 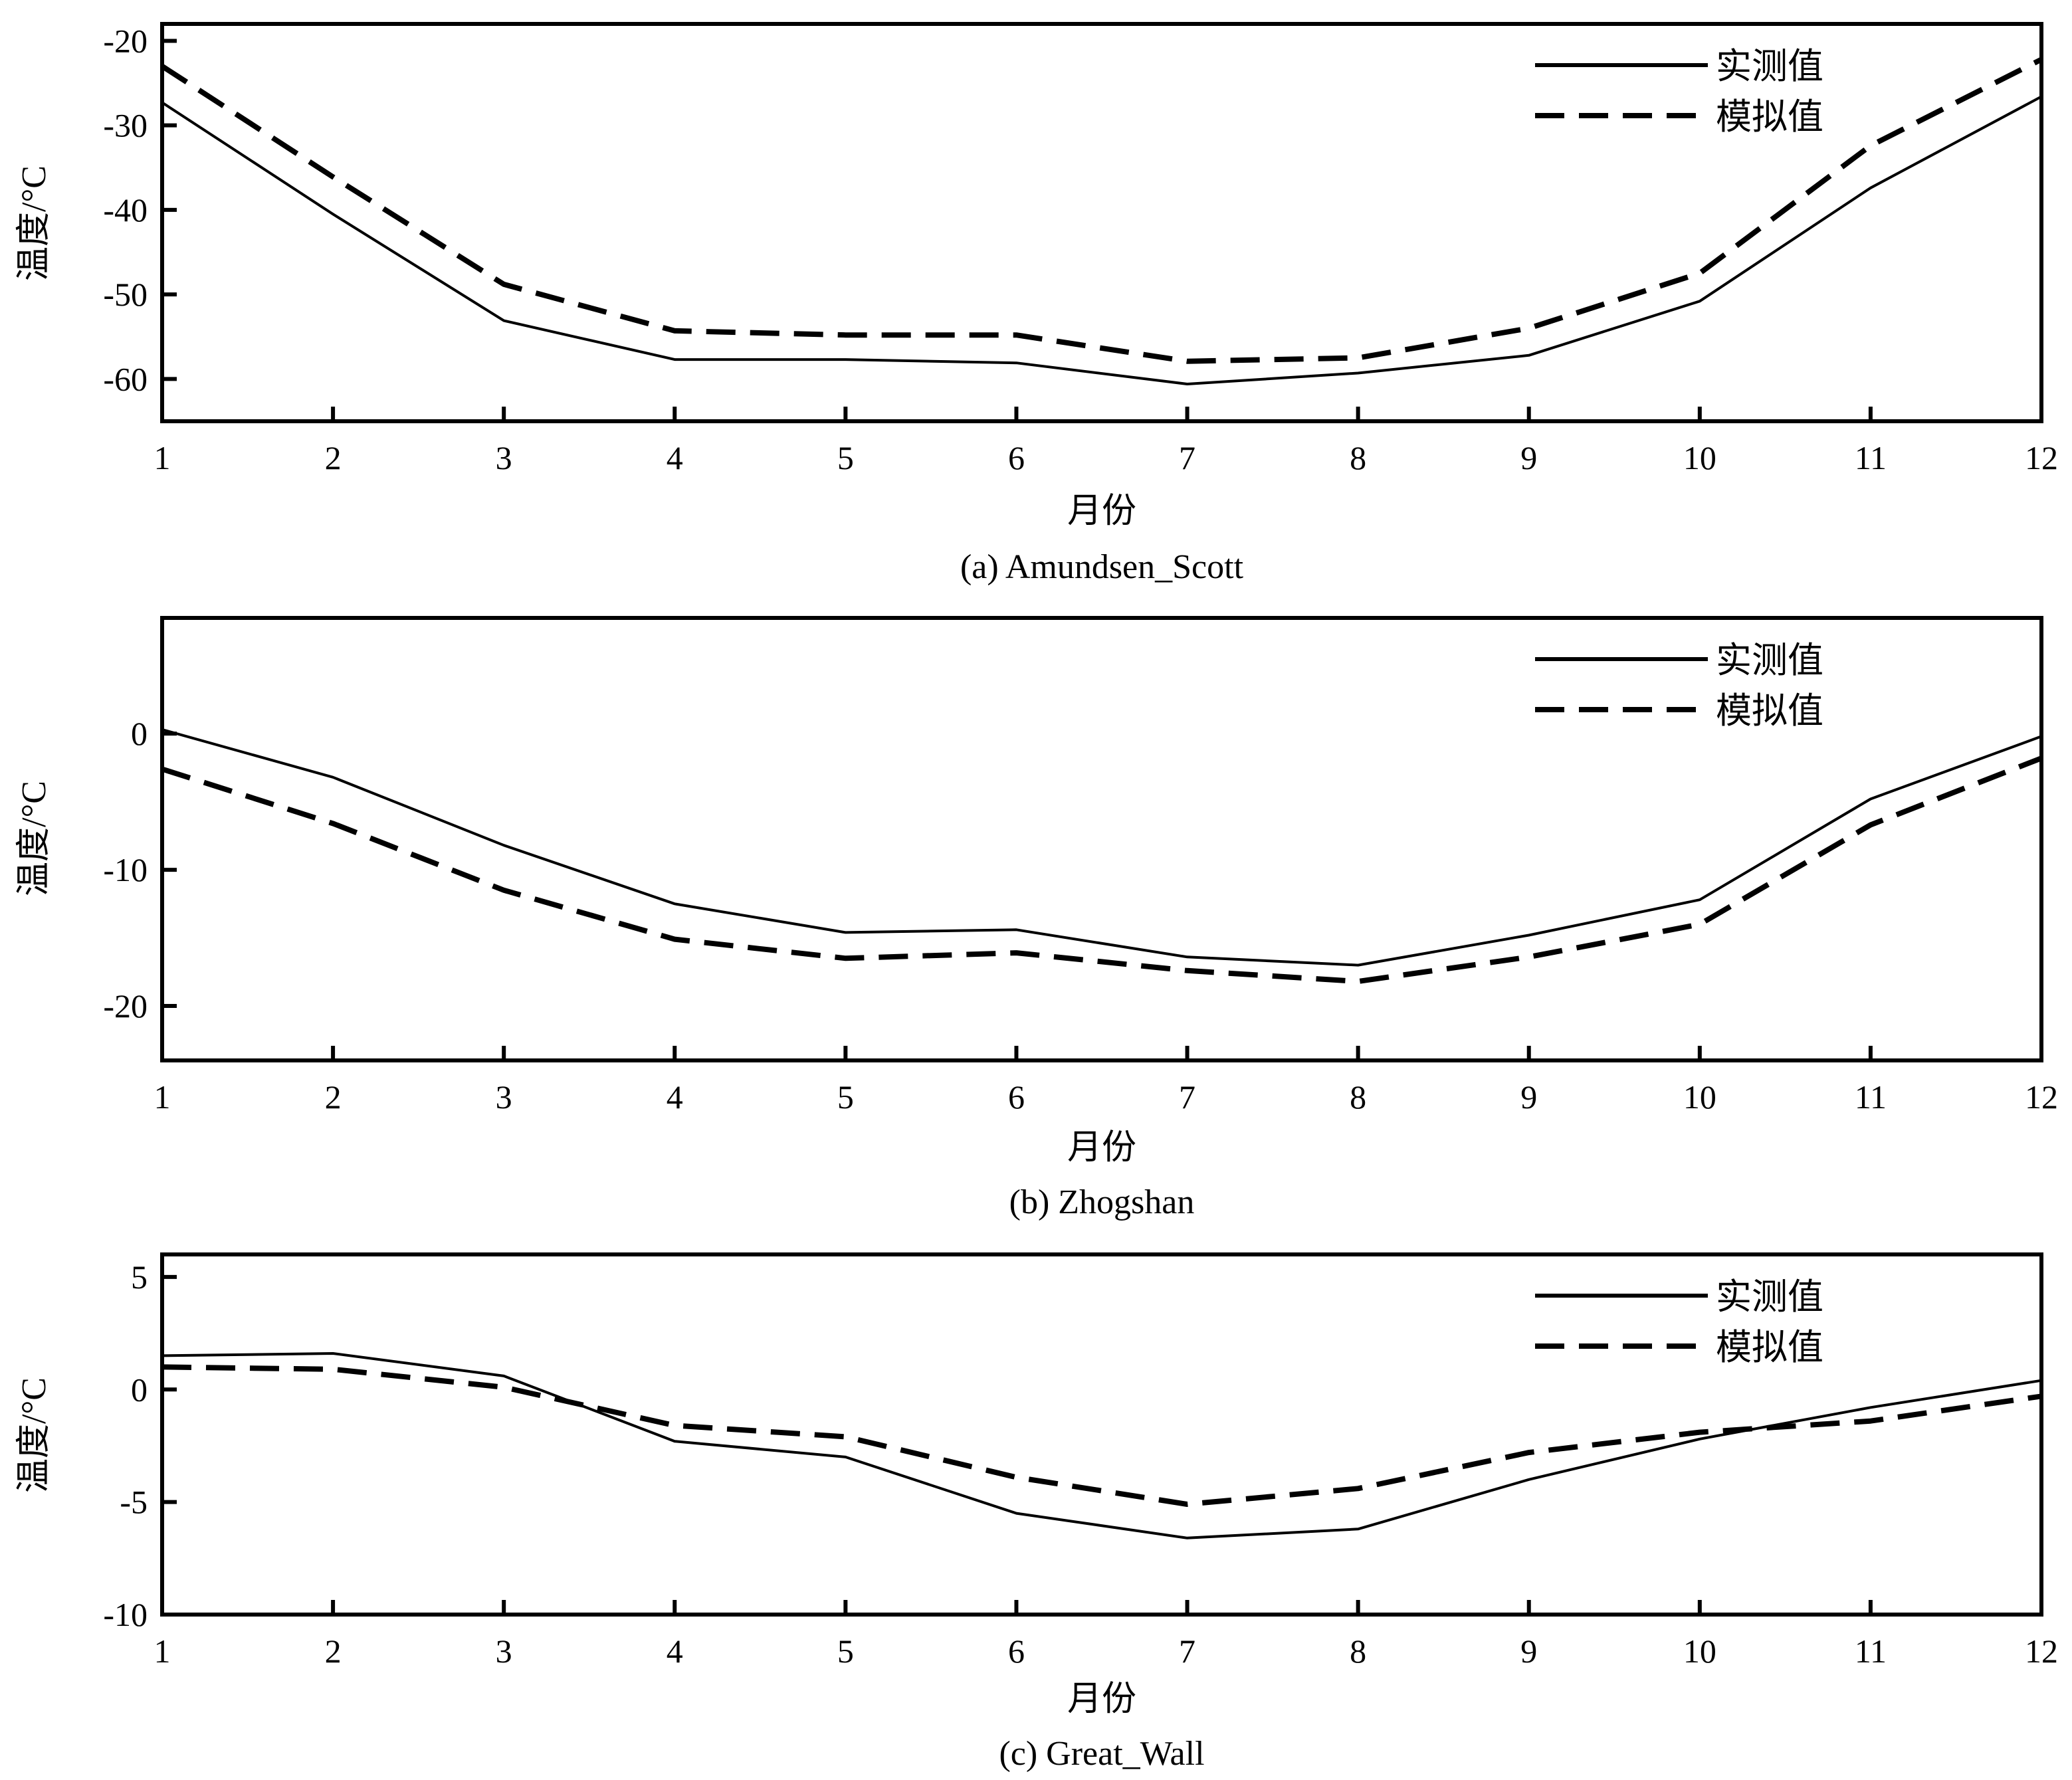 I want to click on y-tick-label: -5, so click(x=134, y=1502).